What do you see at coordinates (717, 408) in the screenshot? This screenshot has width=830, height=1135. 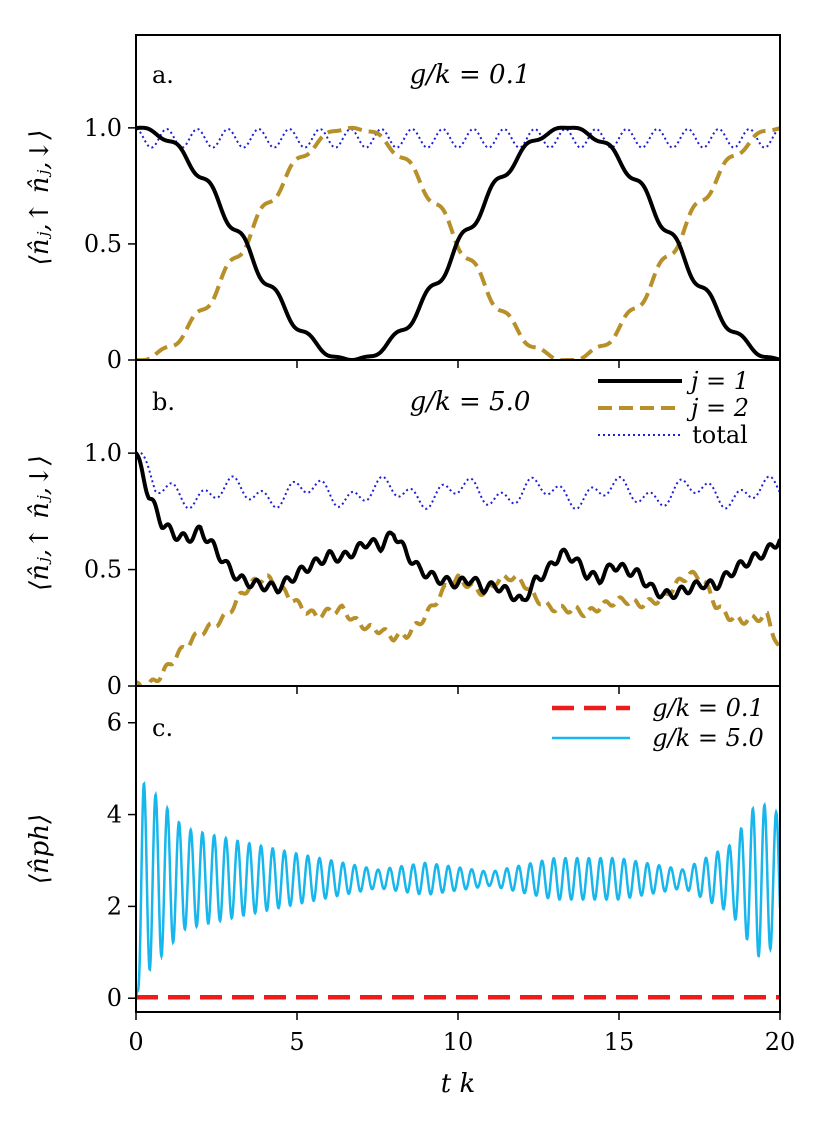 I see `legend-b-label: j = 2` at bounding box center [717, 408].